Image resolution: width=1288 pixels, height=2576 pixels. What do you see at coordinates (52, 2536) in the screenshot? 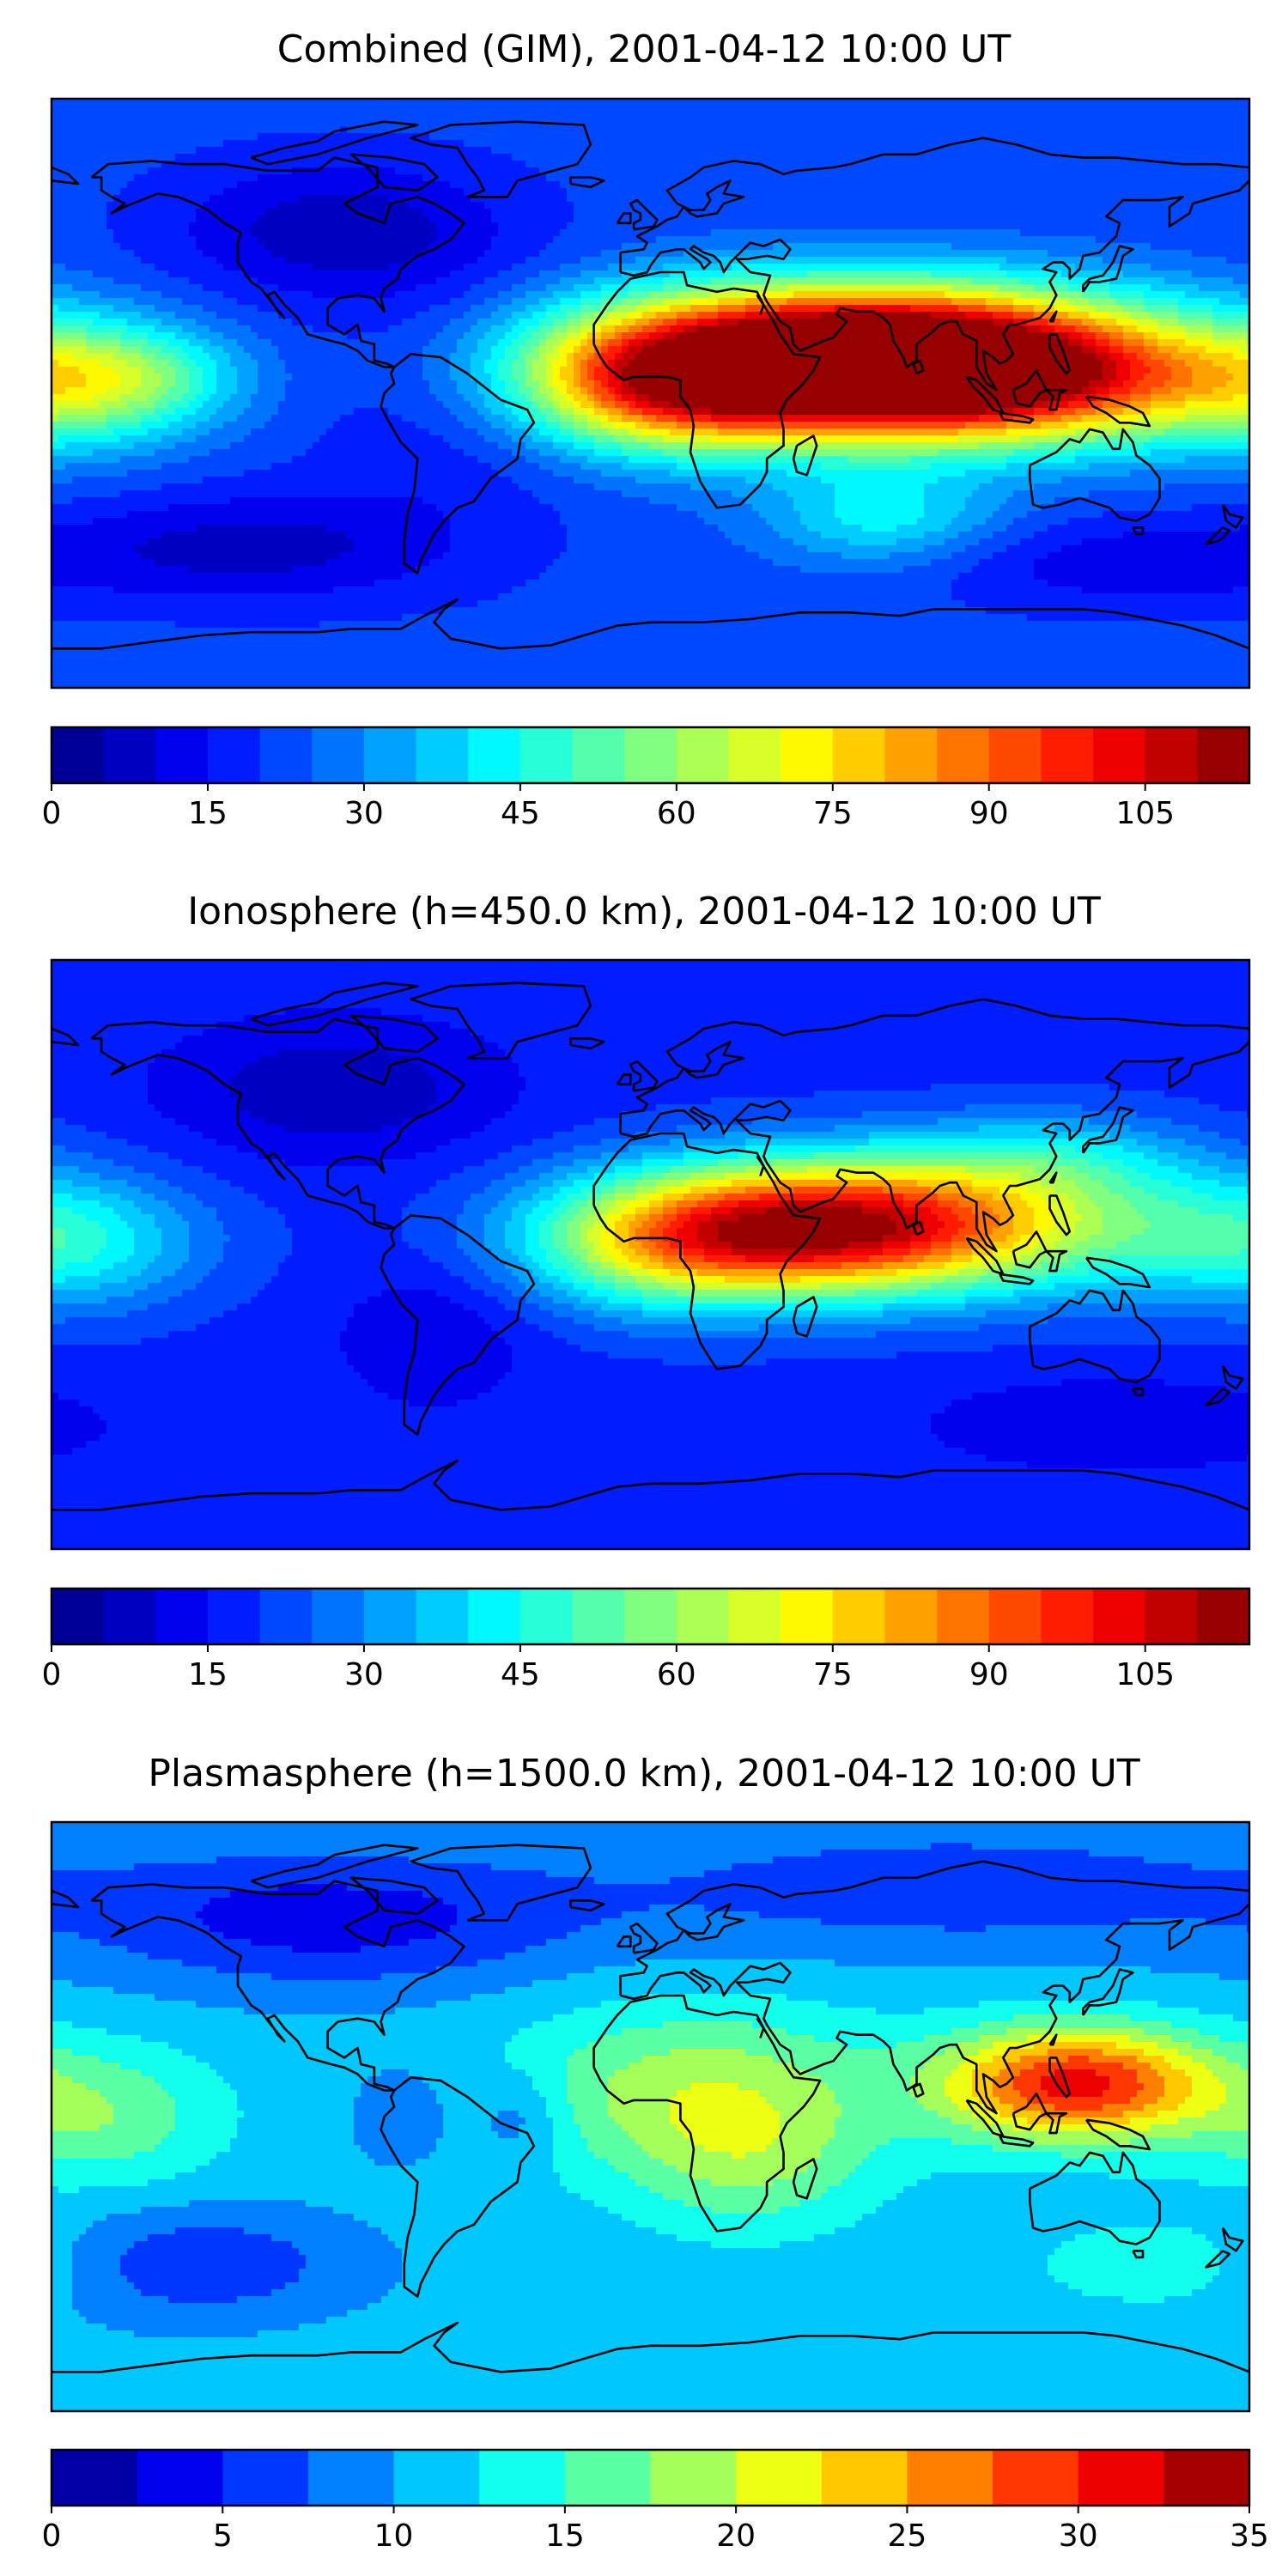
I see `colorbar-tick-label: 0` at bounding box center [52, 2536].